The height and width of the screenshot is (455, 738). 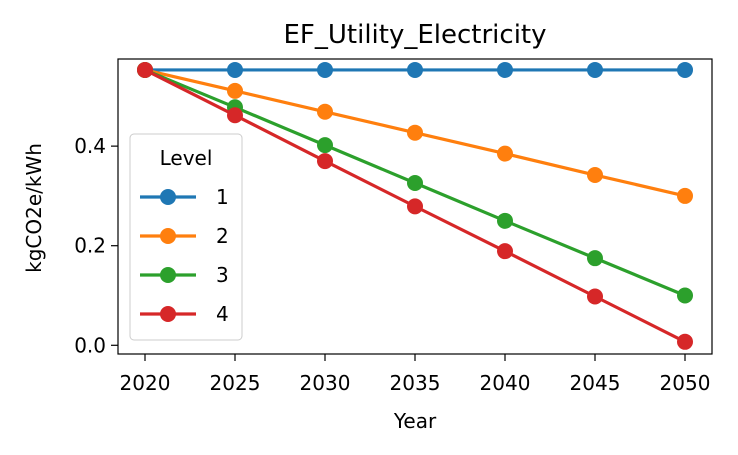 I want to click on legend-items: 1 2 3 4, so click(x=184, y=255).